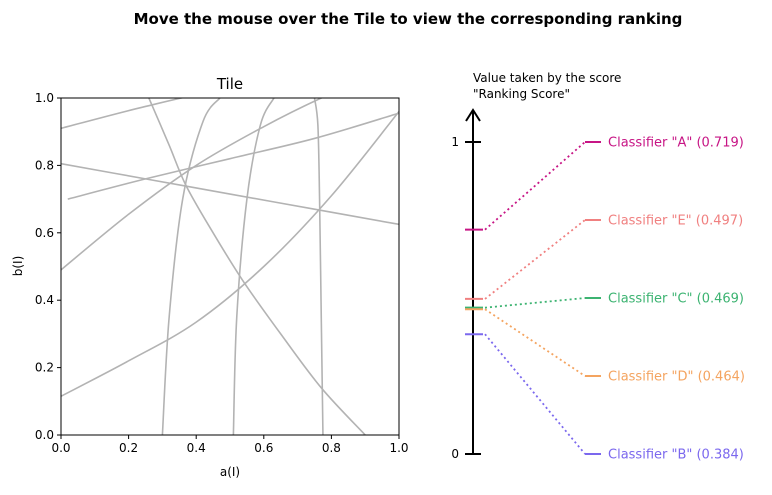 The image size is (772, 495). I want to click on ranking-tick-label: 0, so click(455, 454).